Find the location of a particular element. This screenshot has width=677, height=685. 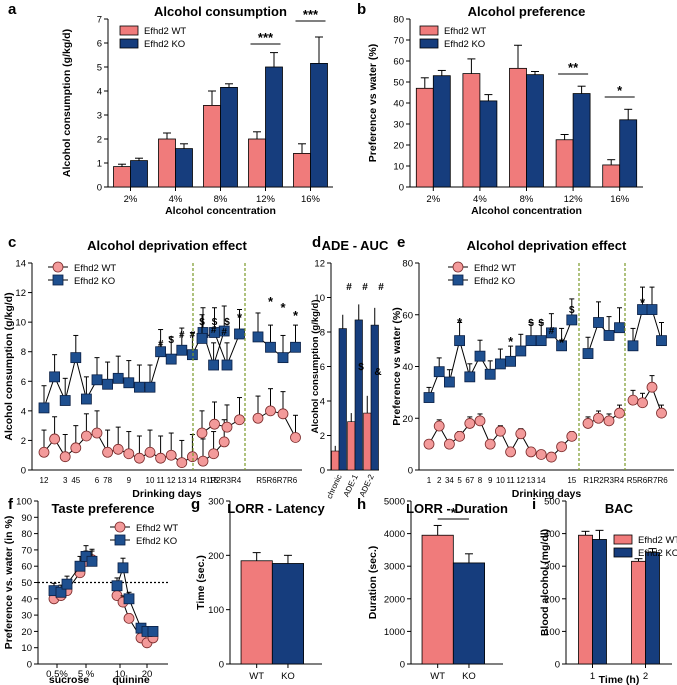

significance-marker: * is located at coordinates (296, 315).